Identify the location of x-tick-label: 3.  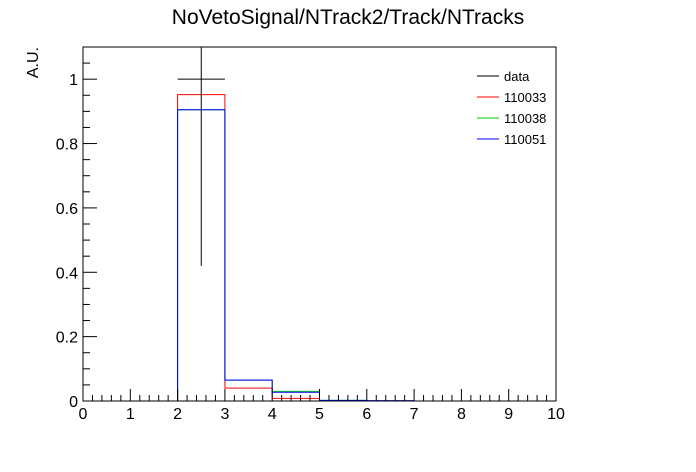
(224, 414).